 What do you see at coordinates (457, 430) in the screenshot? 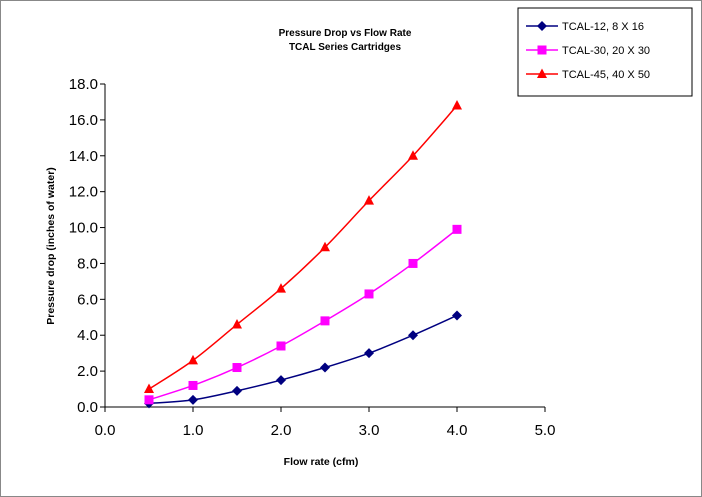
I see `x-tick-label: 4.0` at bounding box center [457, 430].